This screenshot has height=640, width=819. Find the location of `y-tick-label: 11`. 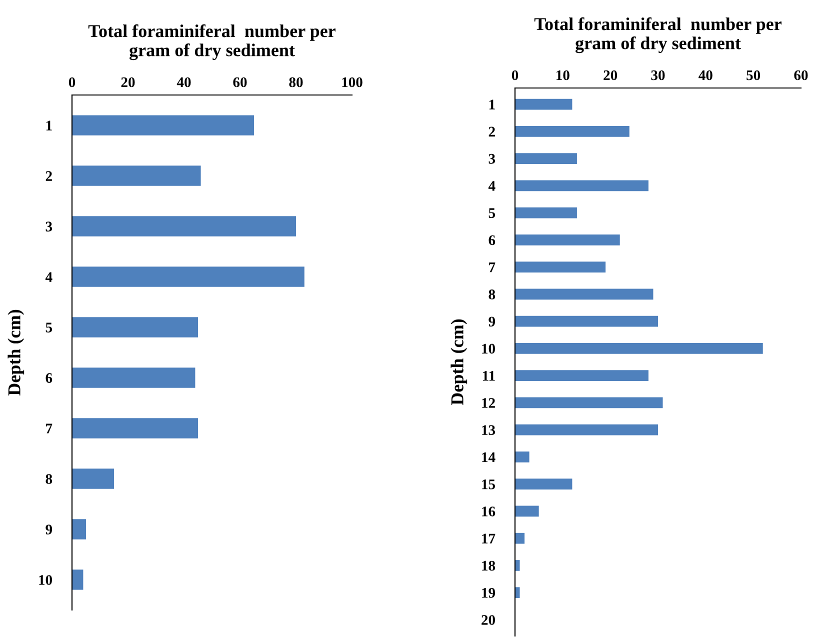

y-tick-label: 11 is located at coordinates (488, 375).